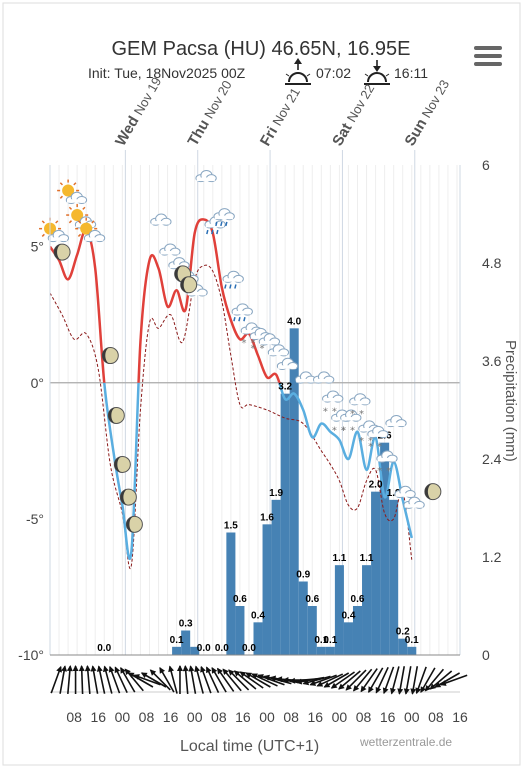 This screenshot has width=523, height=768. Describe the element at coordinates (260, 49) in the screenshot. I see `chart-title: GEM Pacsa (HU) 46.65N, 16.95E` at that location.